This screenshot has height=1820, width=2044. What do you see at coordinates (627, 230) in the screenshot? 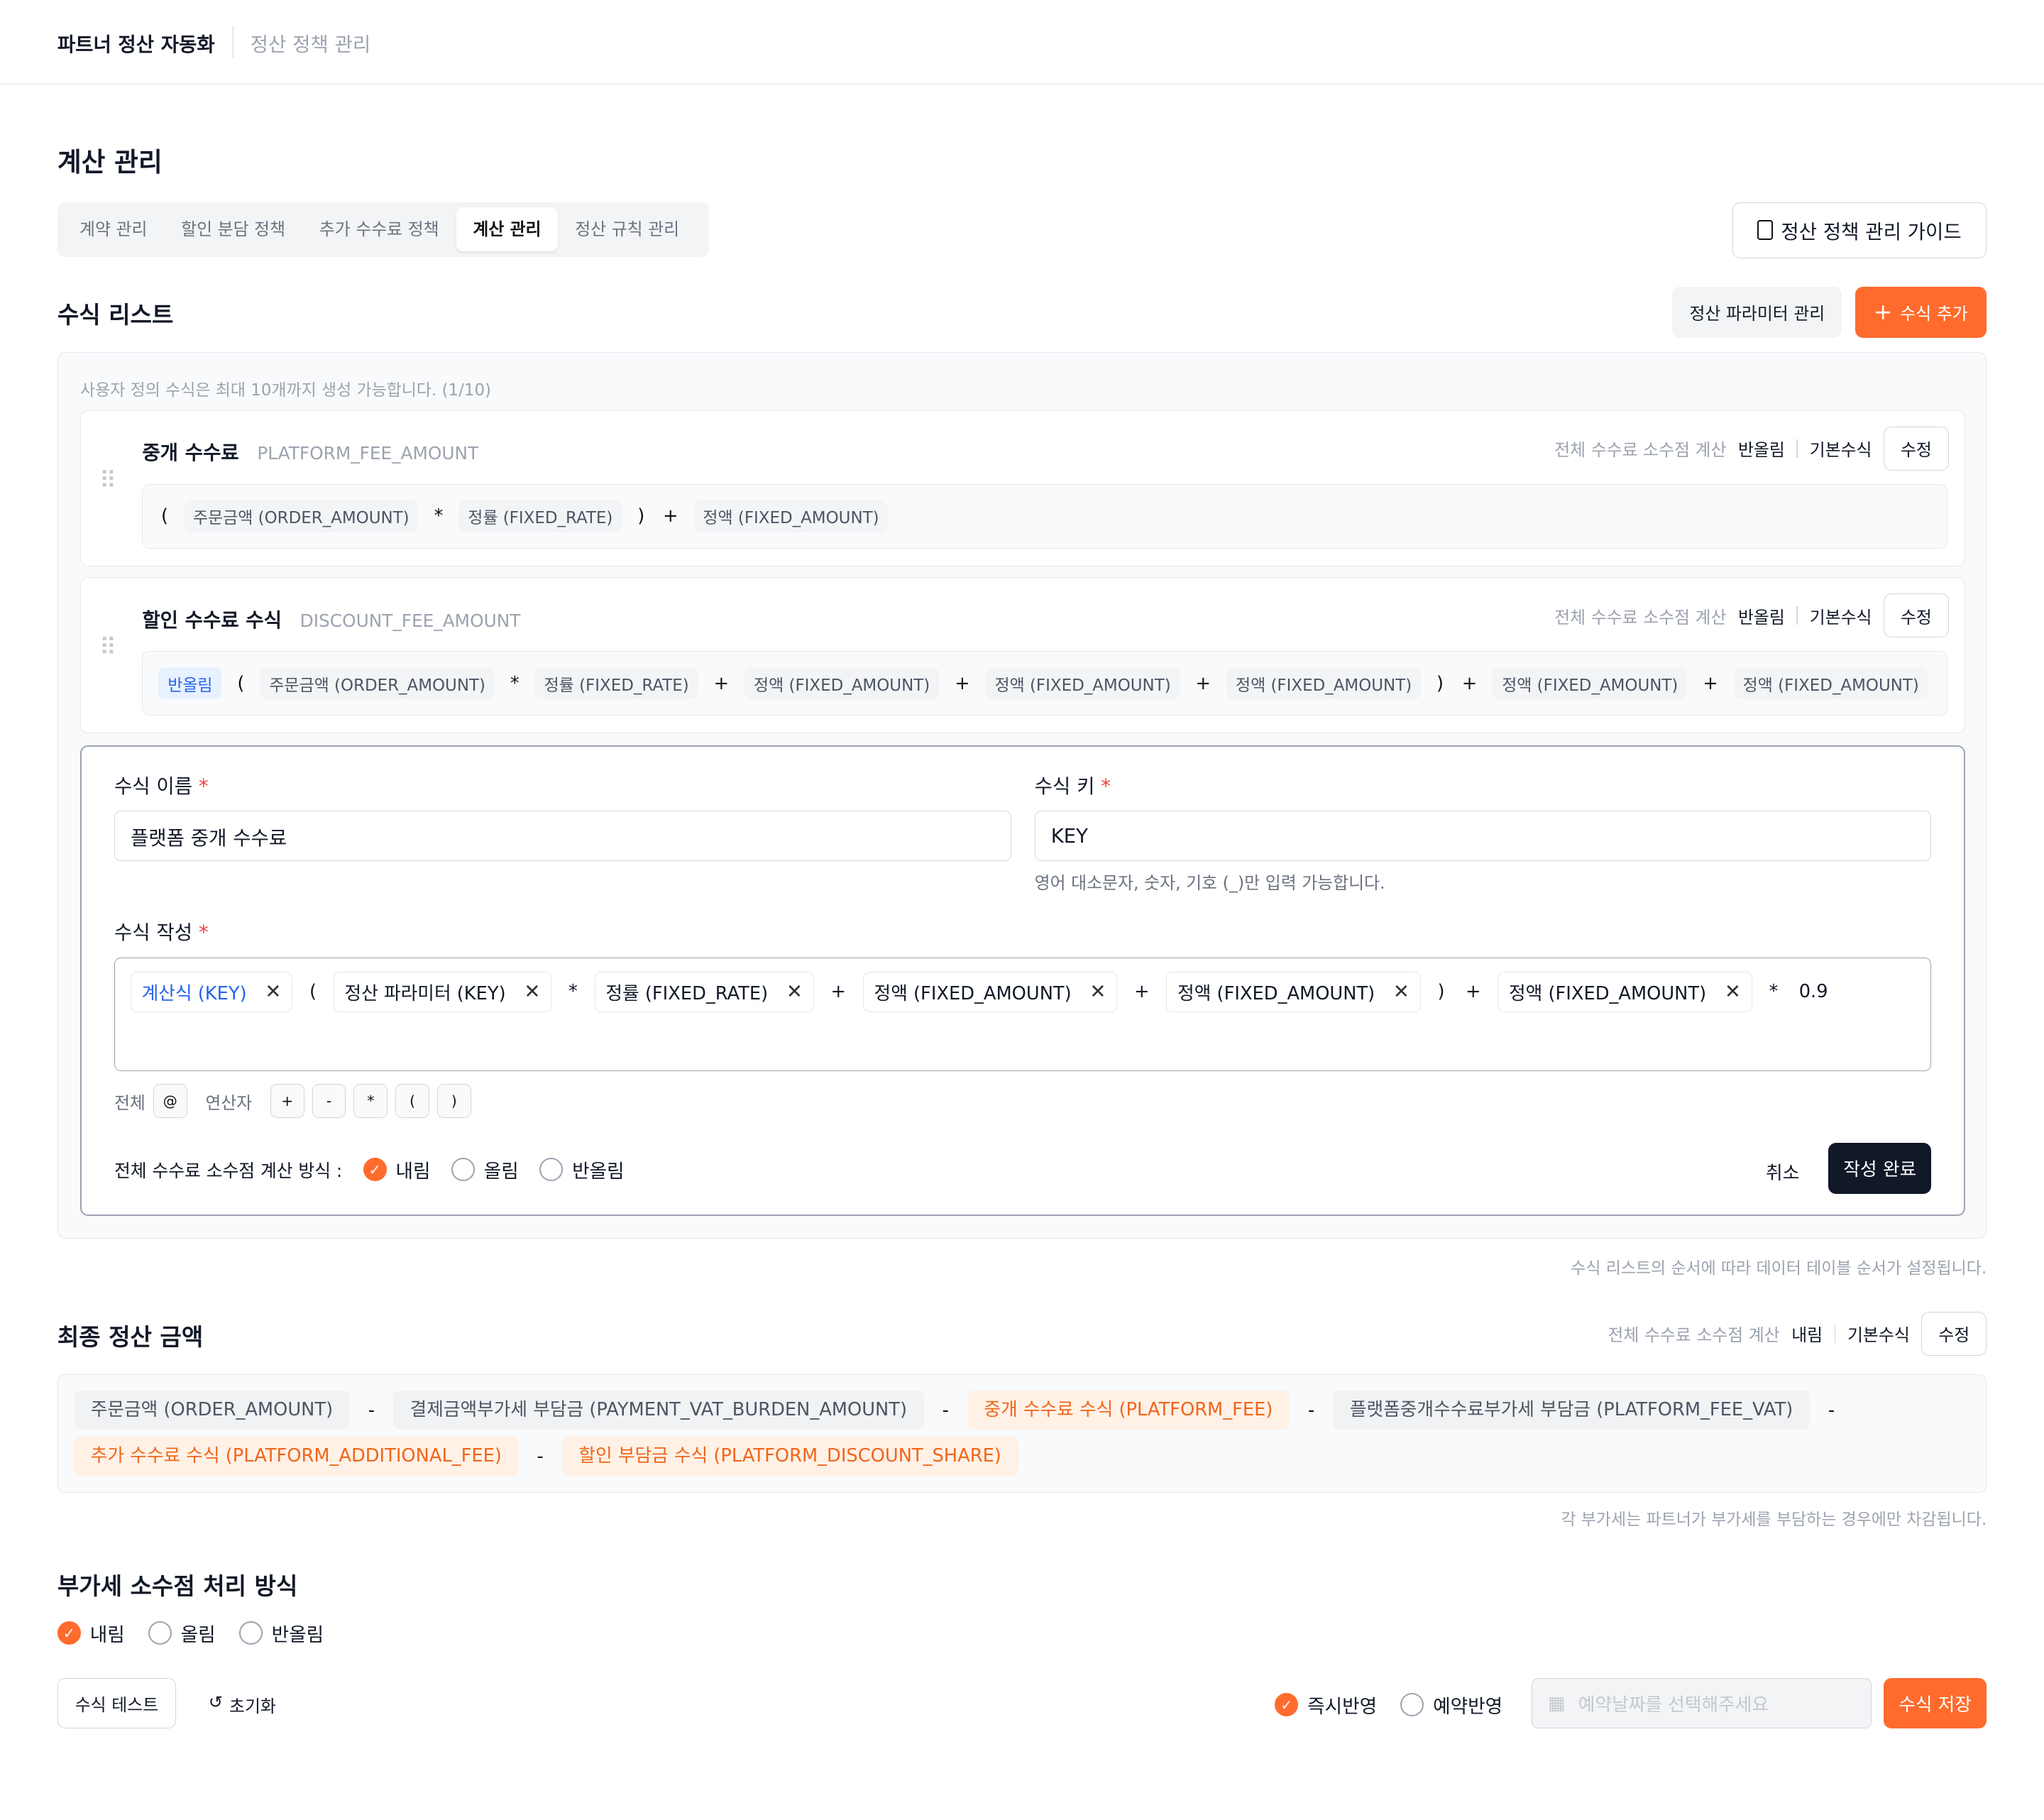
I see `tab-4: 정산 규칙 관리` at bounding box center [627, 230].